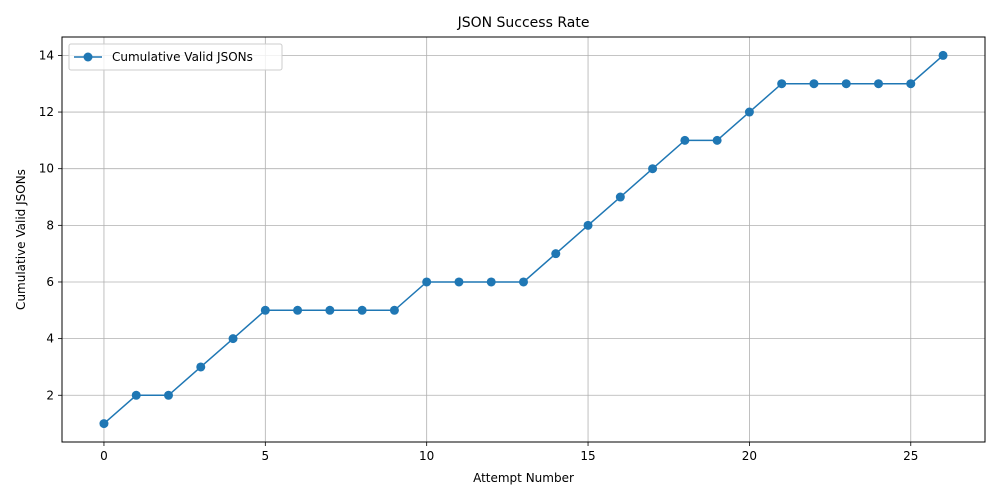  Describe the element at coordinates (46, 169) in the screenshot. I see `y-tick-label: 10` at that location.